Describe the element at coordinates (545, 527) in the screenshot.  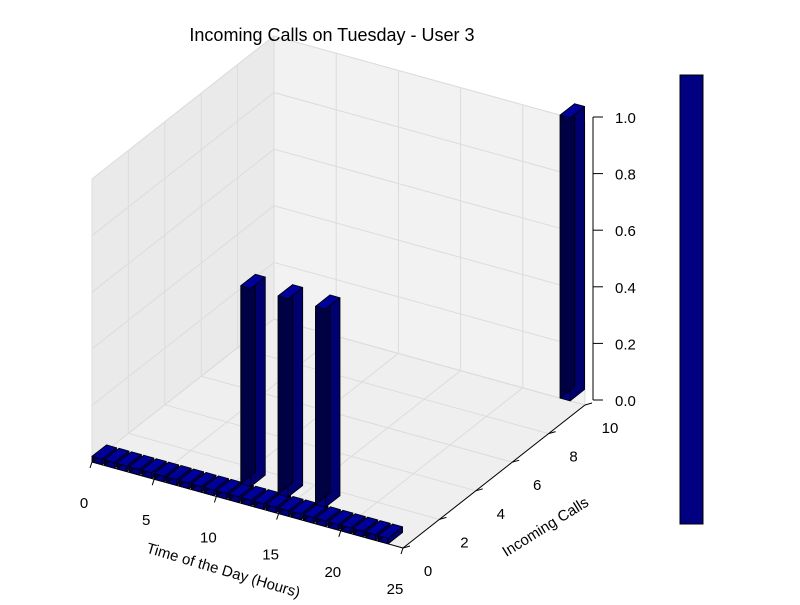
I see `y-axis-label: Incoming Calls` at that location.